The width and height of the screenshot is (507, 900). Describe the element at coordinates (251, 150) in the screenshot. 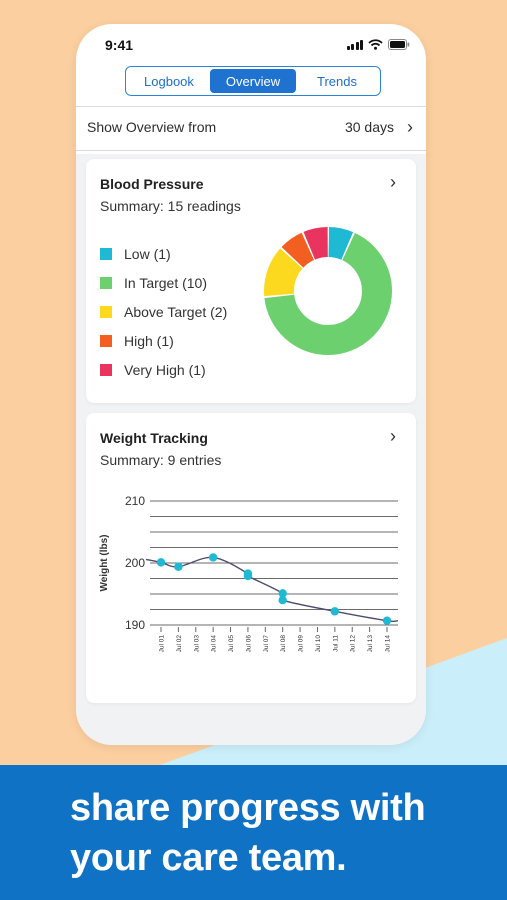

I see `overview-divider` at that location.